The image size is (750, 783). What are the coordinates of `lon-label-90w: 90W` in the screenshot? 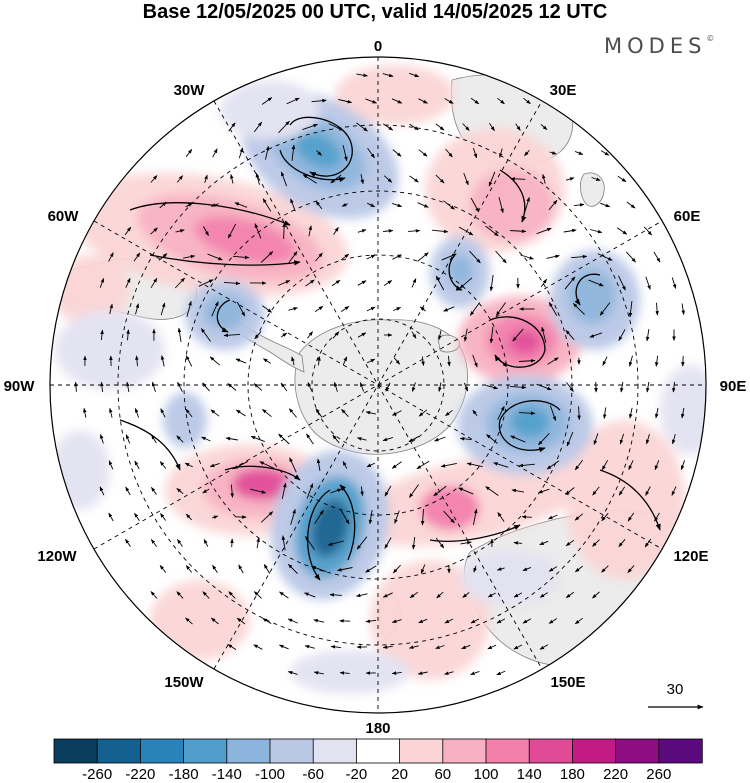 It's located at (20, 386).